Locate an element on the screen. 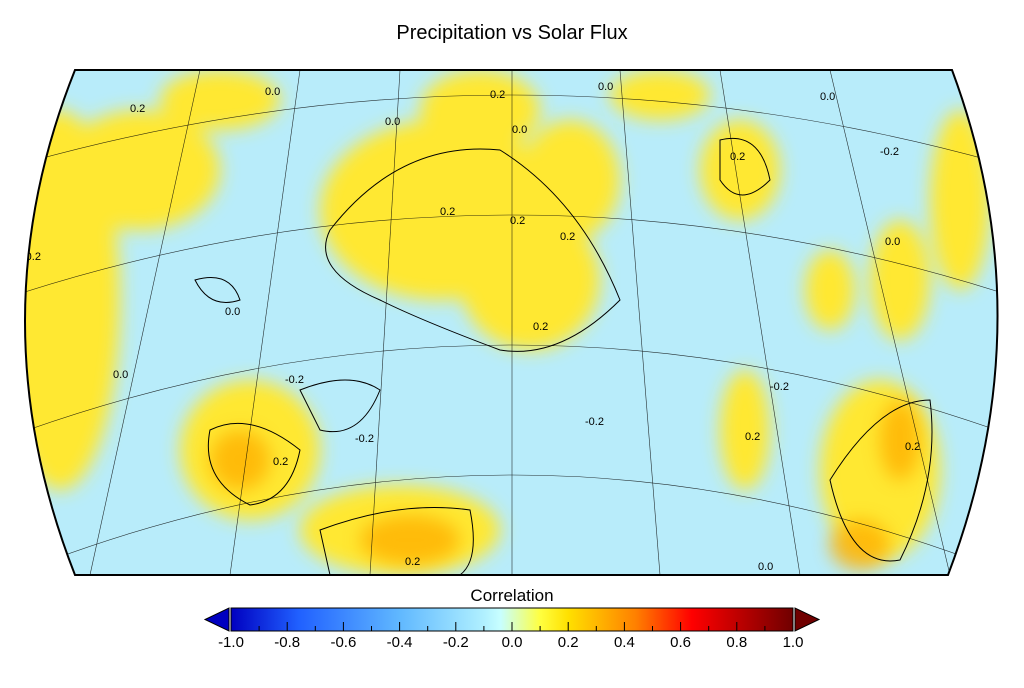 Image resolution: width=1024 pixels, height=688 pixels. colorbar-tick-label: -1.0 is located at coordinates (231, 642).